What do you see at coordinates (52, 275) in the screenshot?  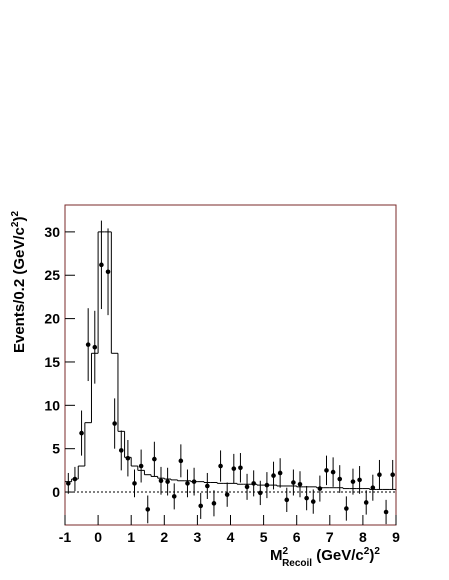 I see `y-tick-label: 25` at bounding box center [52, 275].